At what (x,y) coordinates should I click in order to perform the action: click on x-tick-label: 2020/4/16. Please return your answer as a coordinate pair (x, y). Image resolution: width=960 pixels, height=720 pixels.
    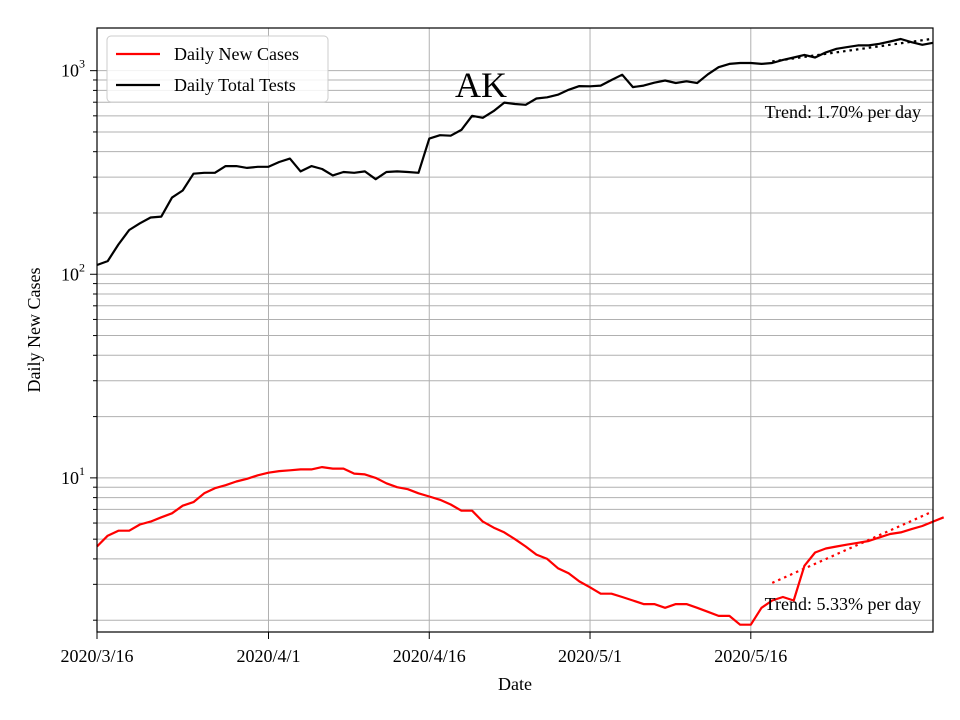
    Looking at the image, I should click on (429, 656).